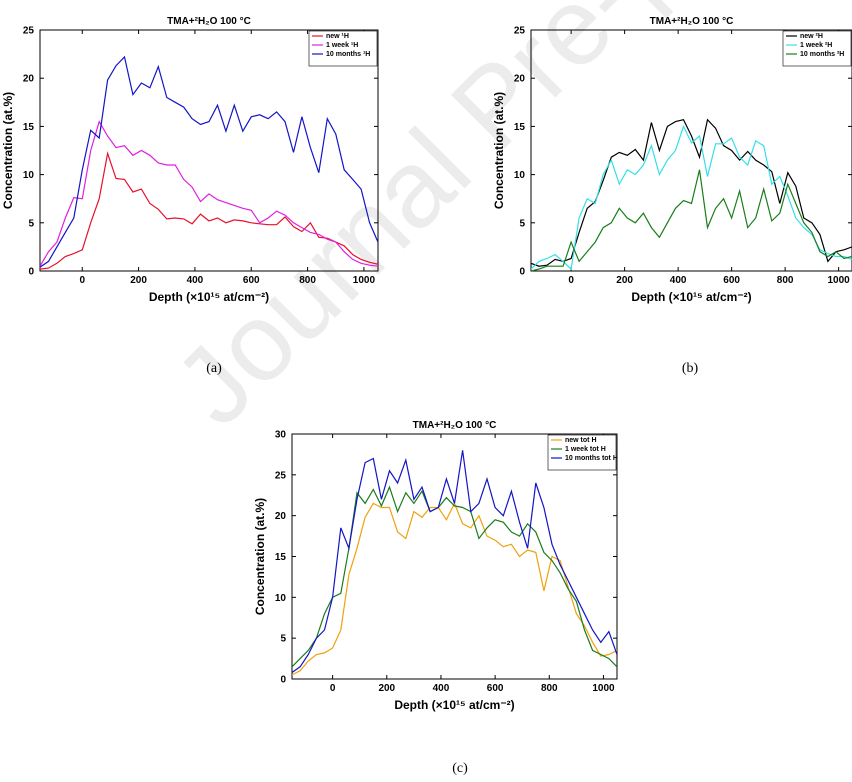  I want to click on panel-caption: (a), so click(214, 368).